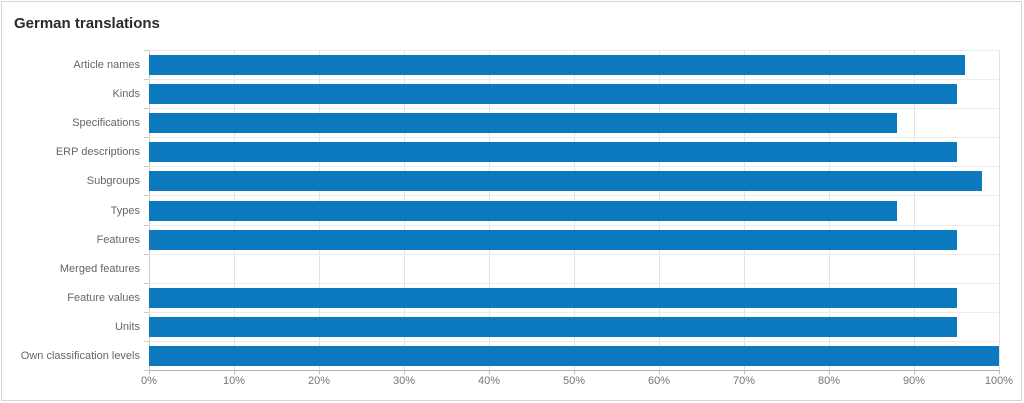 The image size is (1024, 403). I want to click on table-row: Article names, so click(536, 65).